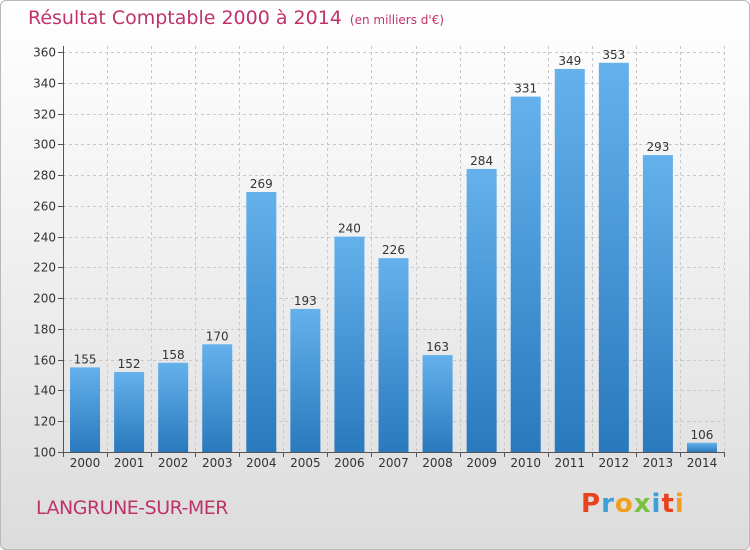 The image size is (750, 550). I want to click on y-tick-label: 300, so click(44, 145).